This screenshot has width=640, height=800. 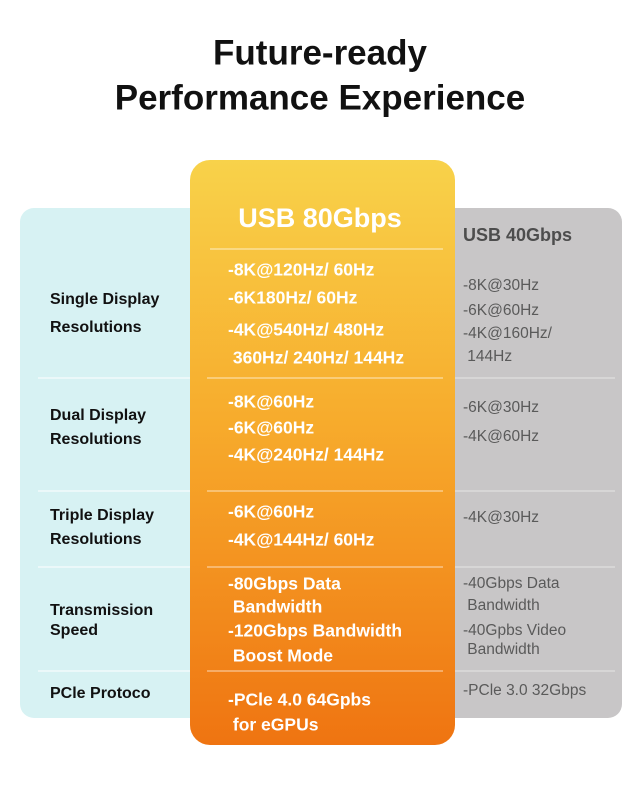 I want to click on usb80-spec: -120Gbps Bandwidth, so click(x=315, y=631).